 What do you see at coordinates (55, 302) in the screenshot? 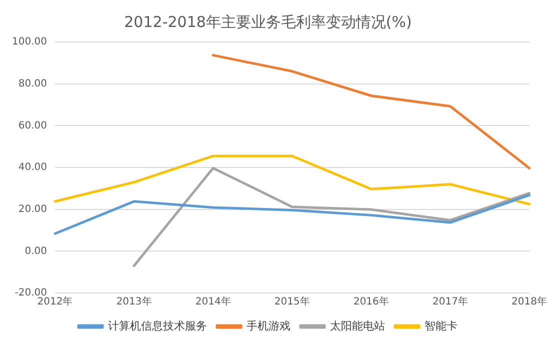
I see `x-tick-label: 2012年` at bounding box center [55, 302].